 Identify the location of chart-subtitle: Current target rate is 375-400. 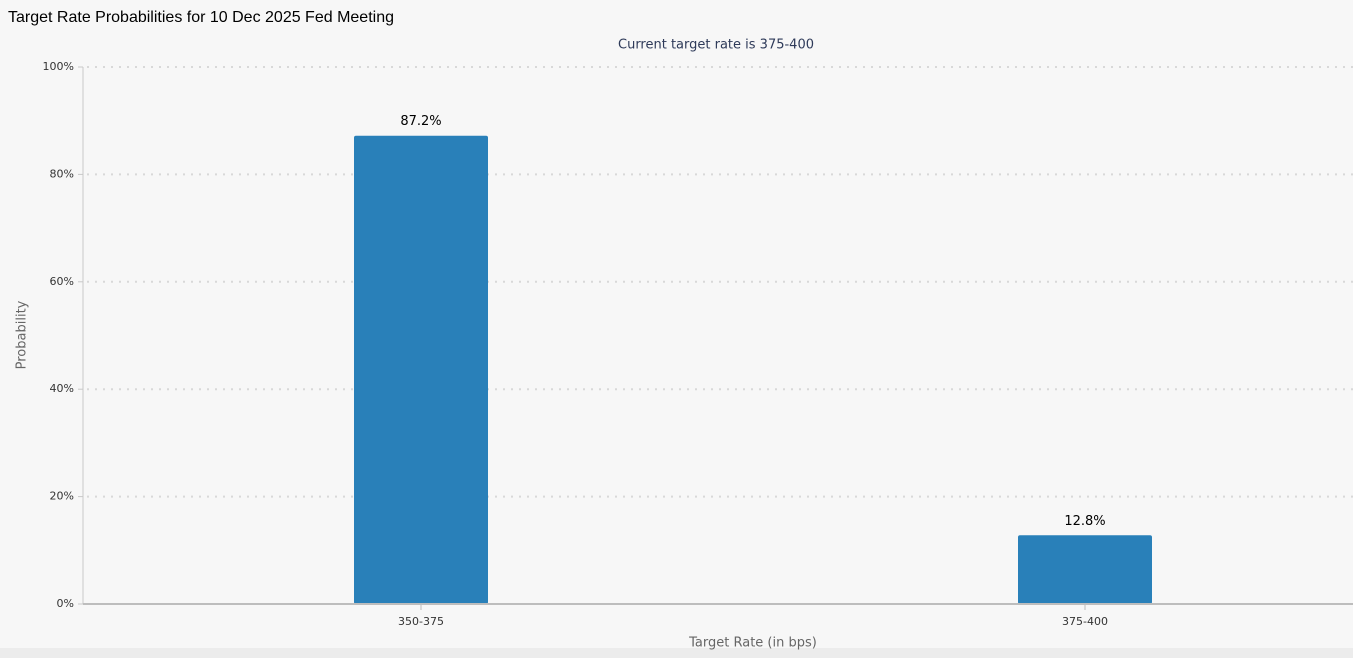
(716, 45).